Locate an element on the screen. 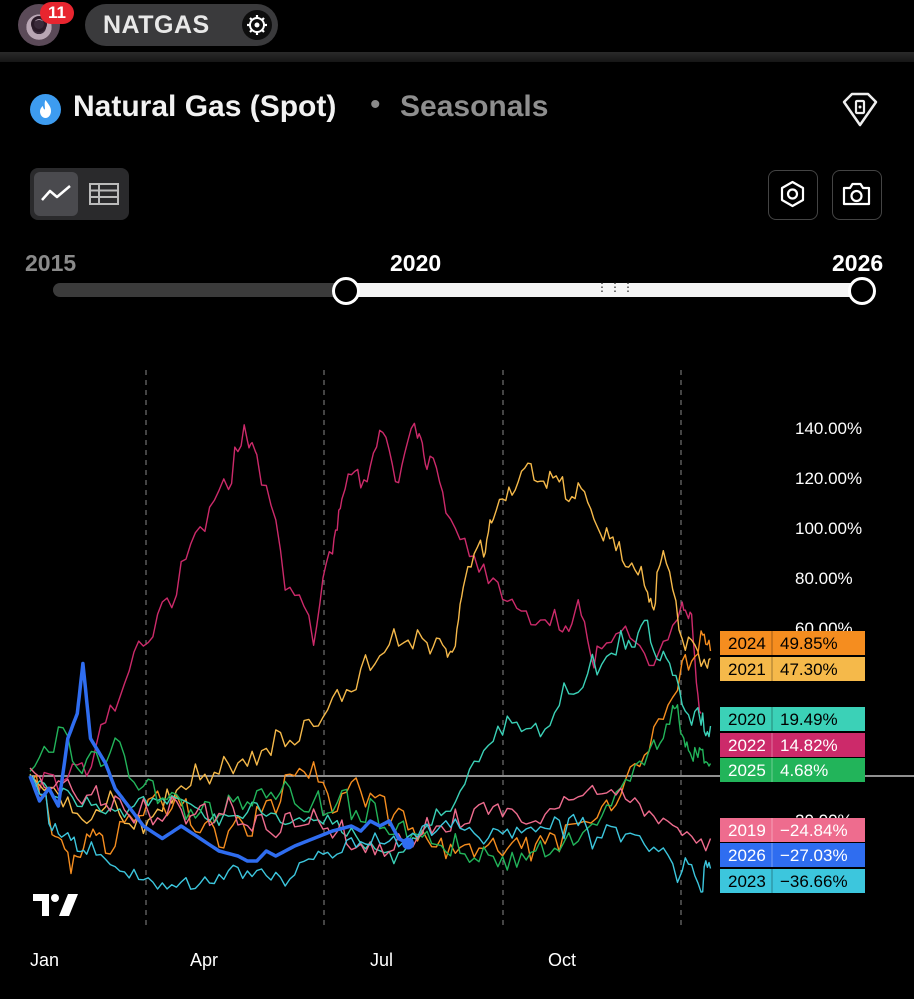 The width and height of the screenshot is (914, 999). legend-item-2022: 2022 14.82% is located at coordinates (792, 745).